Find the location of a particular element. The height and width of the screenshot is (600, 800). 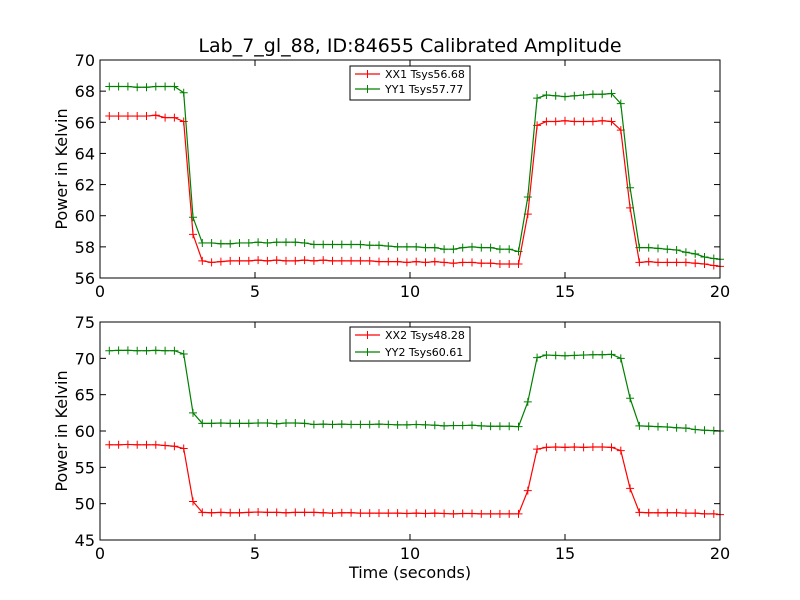

top-ytick-label: 64 is located at coordinates (85, 153).